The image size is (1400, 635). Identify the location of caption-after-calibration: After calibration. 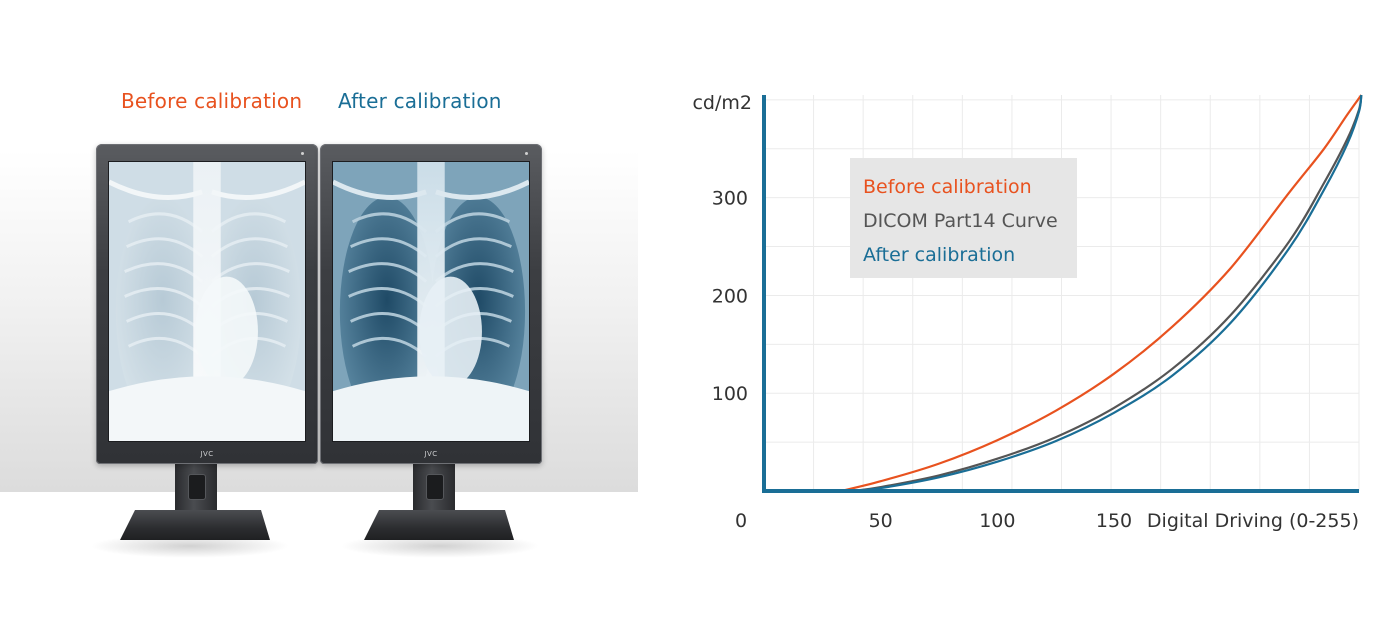
(420, 101).